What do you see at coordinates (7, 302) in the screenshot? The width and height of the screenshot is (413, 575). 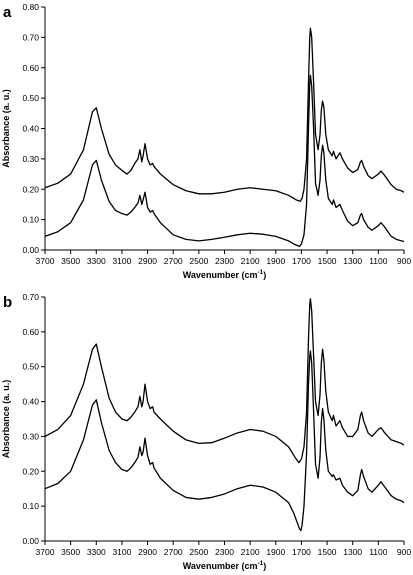 I see `panel-letter: b` at bounding box center [7, 302].